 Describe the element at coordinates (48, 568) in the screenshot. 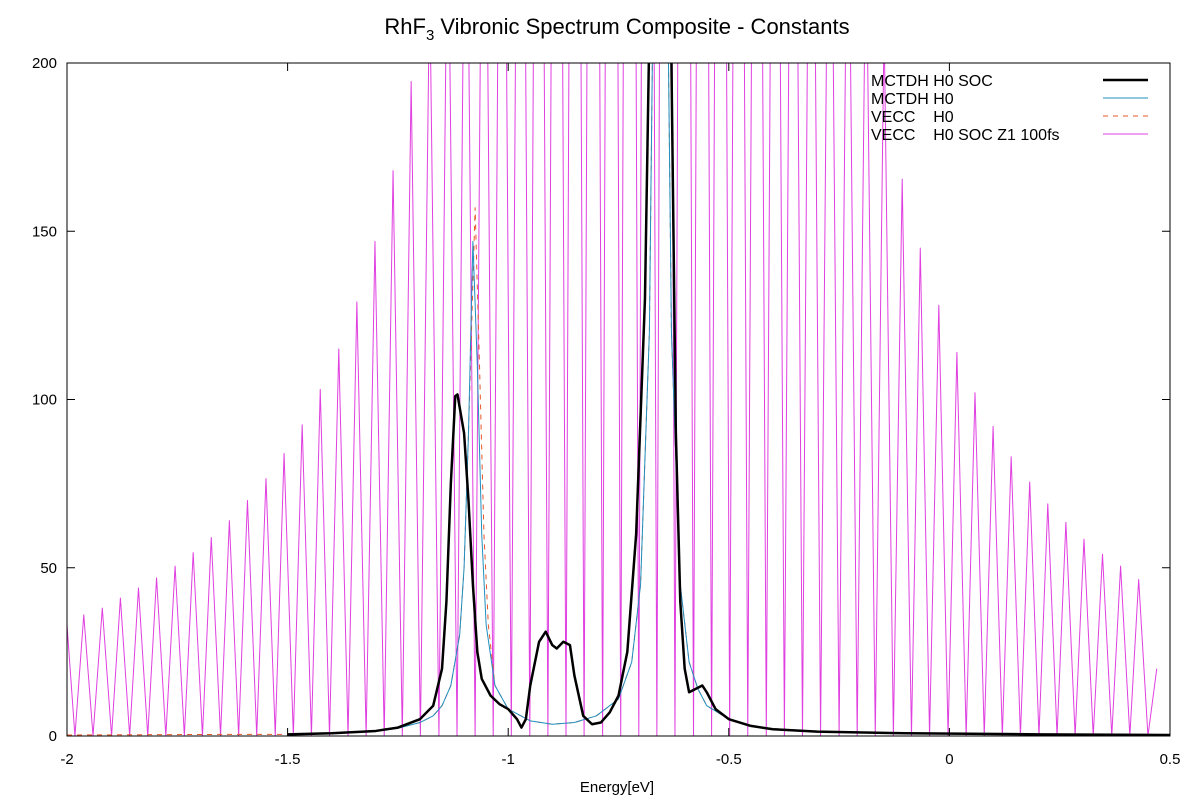

I see `y-tick-label: 50` at that location.